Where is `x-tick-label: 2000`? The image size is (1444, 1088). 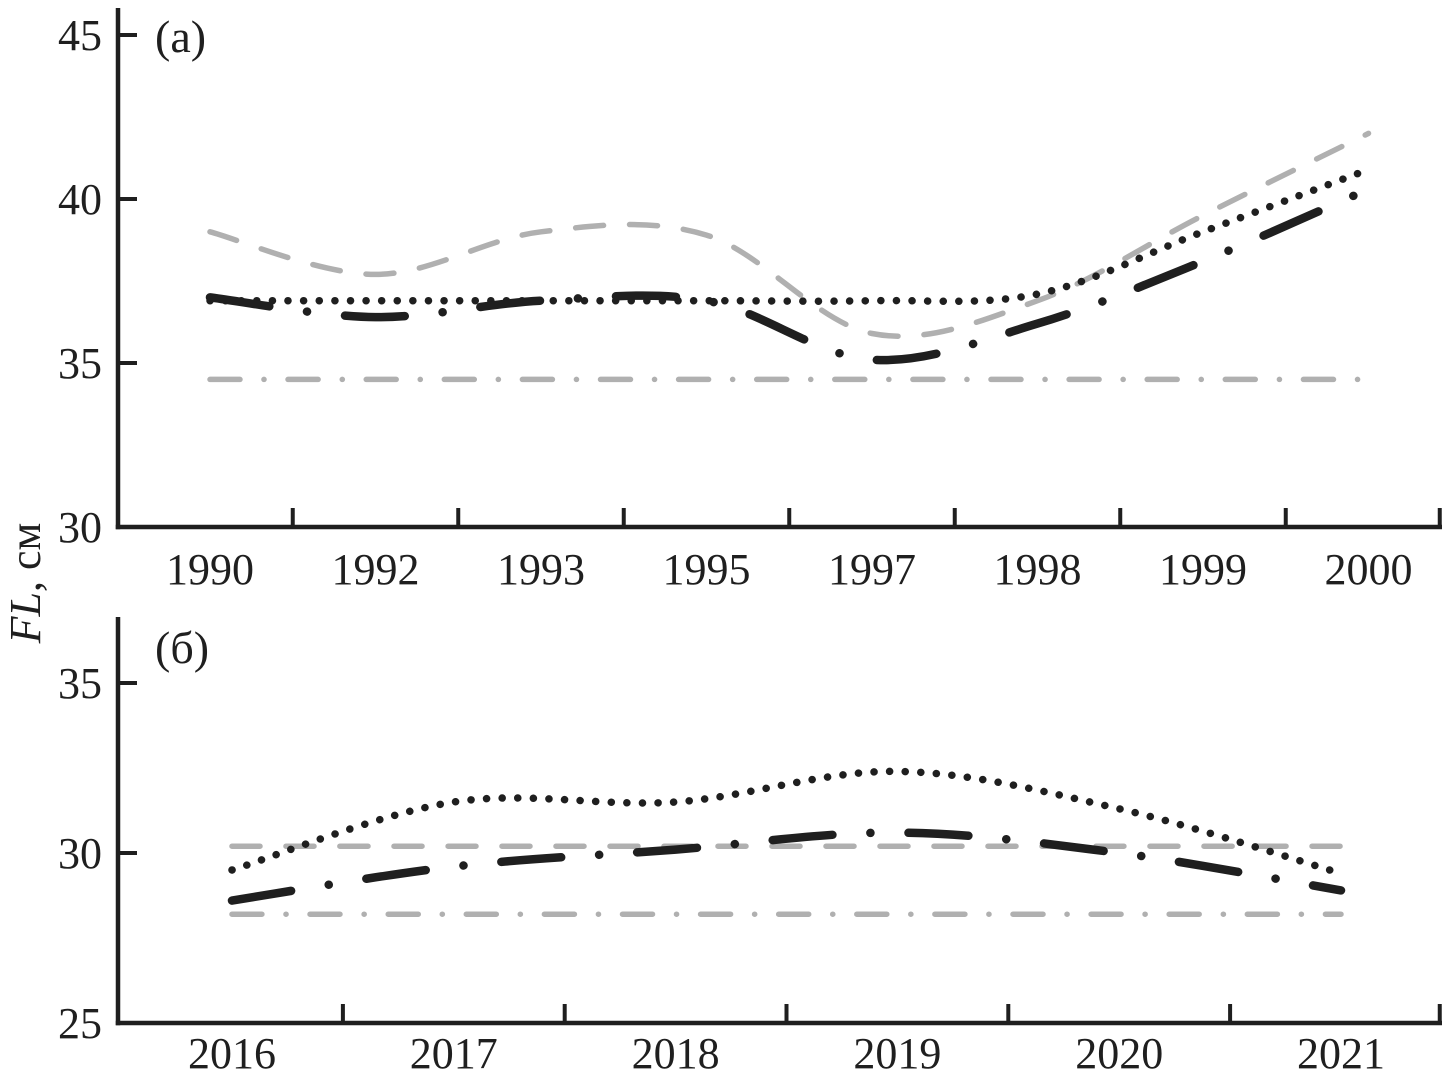
x-tick-label: 2000 is located at coordinates (1369, 569).